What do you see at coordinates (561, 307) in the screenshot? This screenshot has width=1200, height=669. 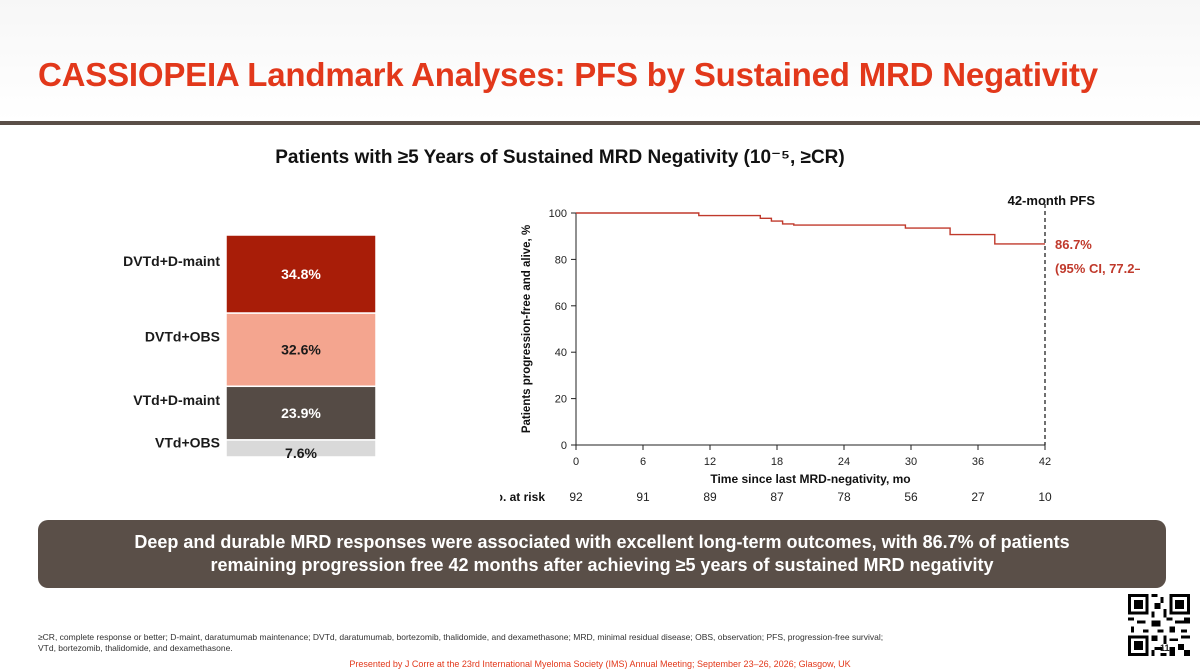 I see `y-tick-label: 60` at bounding box center [561, 307].